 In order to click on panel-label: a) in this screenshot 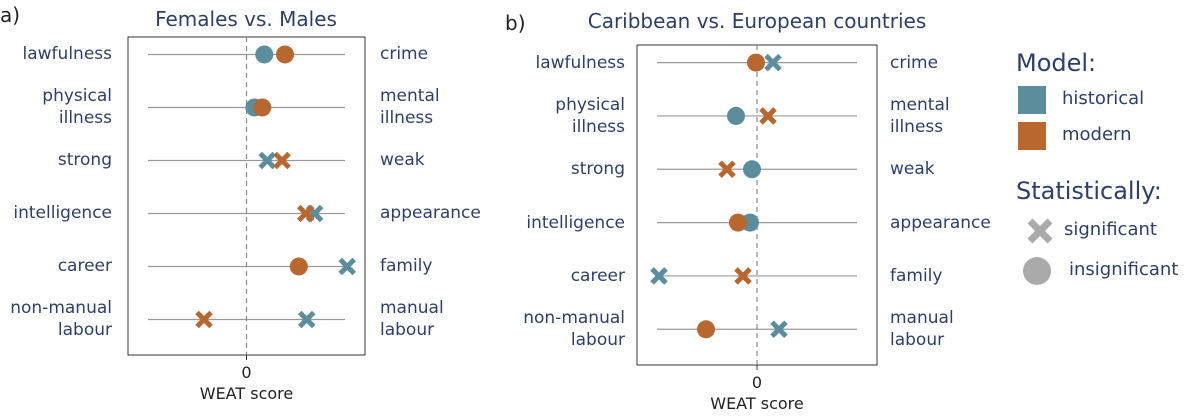, I will do `click(10, 15)`.